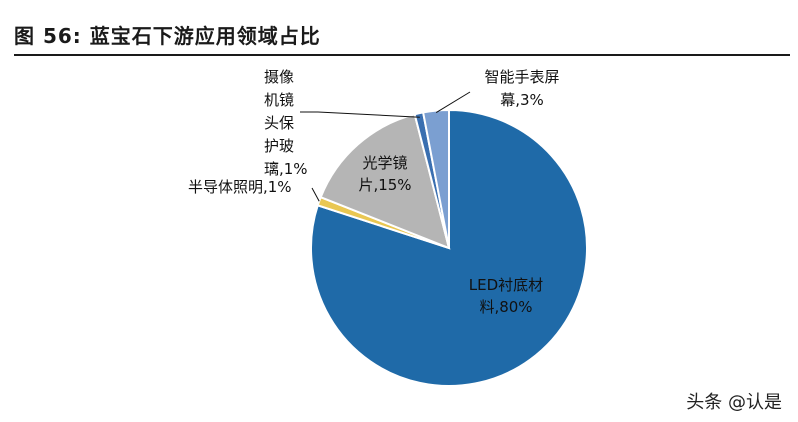 This screenshot has width=798, height=422. What do you see at coordinates (402, 32) in the screenshot?
I see `figure-header: 图 56: 蓝宝石下游应用领域占比` at bounding box center [402, 32].